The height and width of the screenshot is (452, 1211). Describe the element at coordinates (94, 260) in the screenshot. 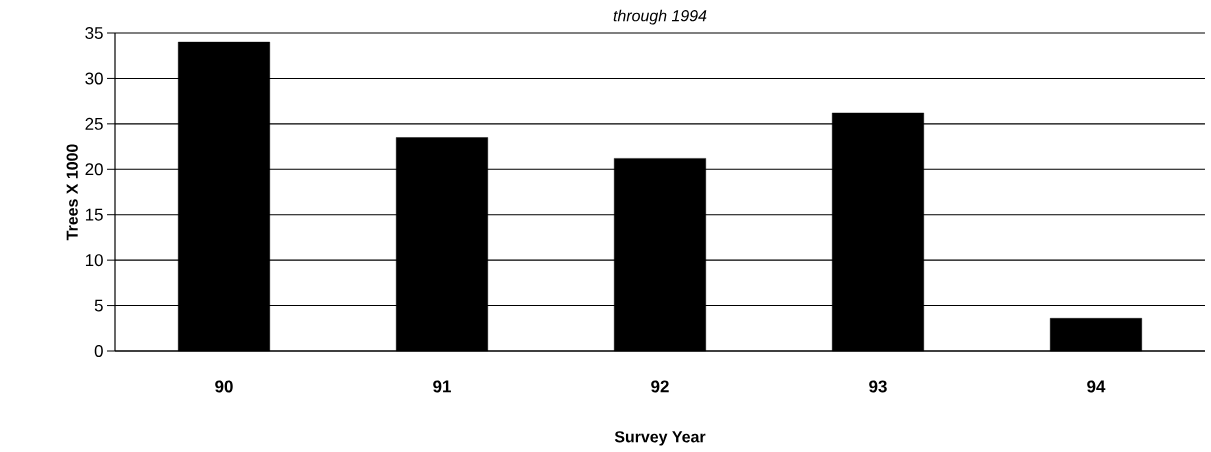

I see `y-tick-label: 10` at that location.